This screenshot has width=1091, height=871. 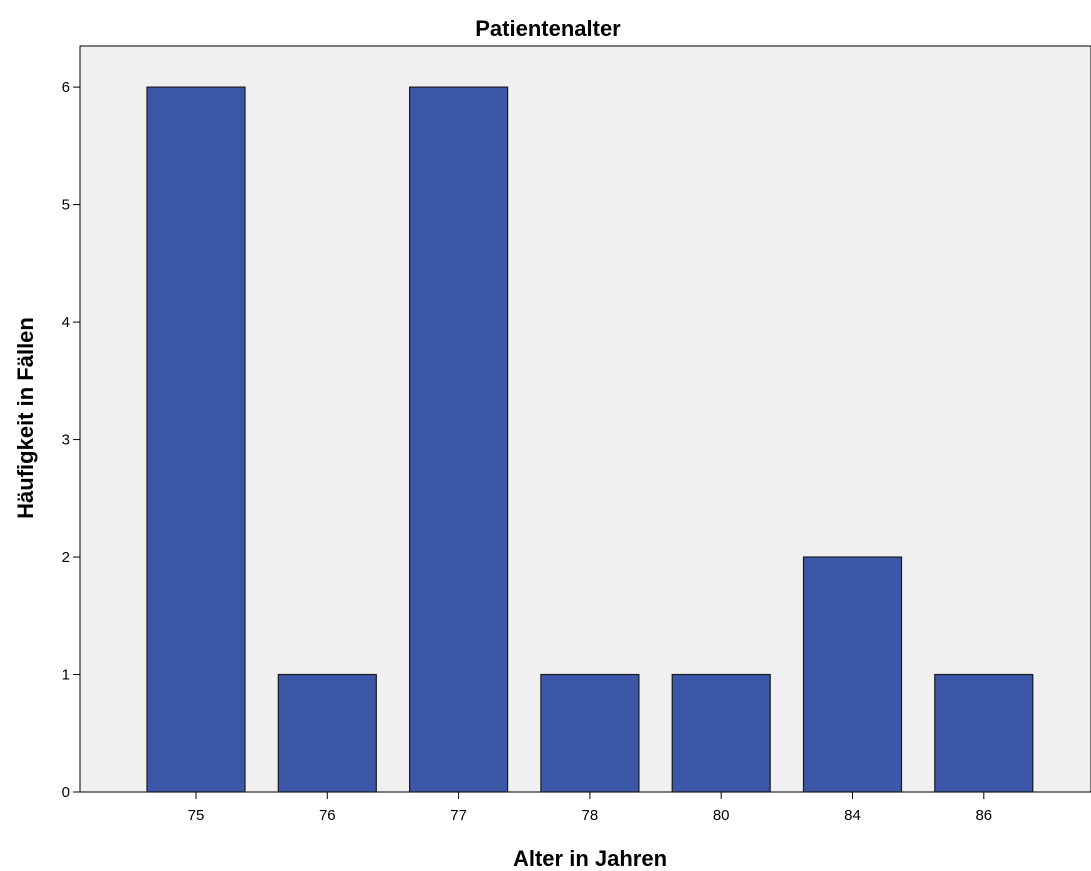 What do you see at coordinates (66, 792) in the screenshot?
I see `y-tick-label: 0` at bounding box center [66, 792].